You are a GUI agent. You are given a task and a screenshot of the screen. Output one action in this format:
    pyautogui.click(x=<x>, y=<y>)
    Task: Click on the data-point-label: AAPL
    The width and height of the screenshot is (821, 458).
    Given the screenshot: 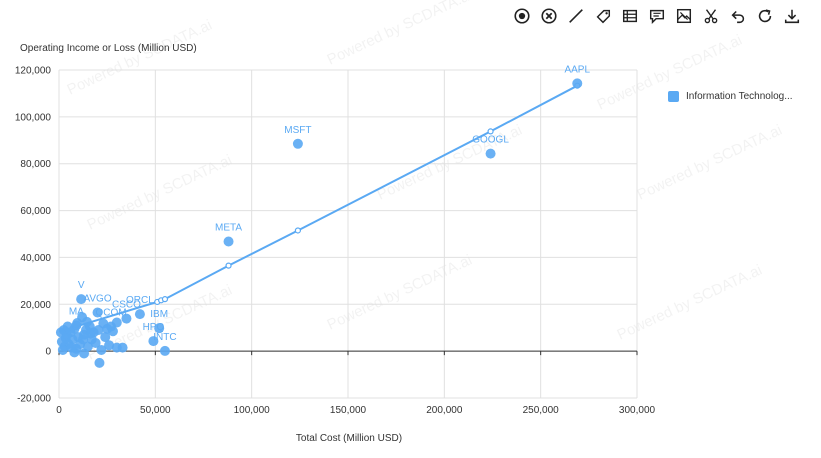 What is the action you would take?
    pyautogui.click(x=577, y=69)
    